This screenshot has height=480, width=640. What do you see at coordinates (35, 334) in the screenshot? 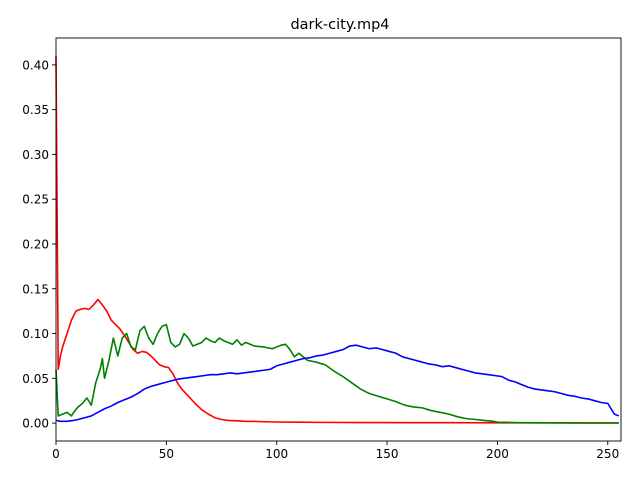
I see `y-tick-label: 0.10` at bounding box center [35, 334].